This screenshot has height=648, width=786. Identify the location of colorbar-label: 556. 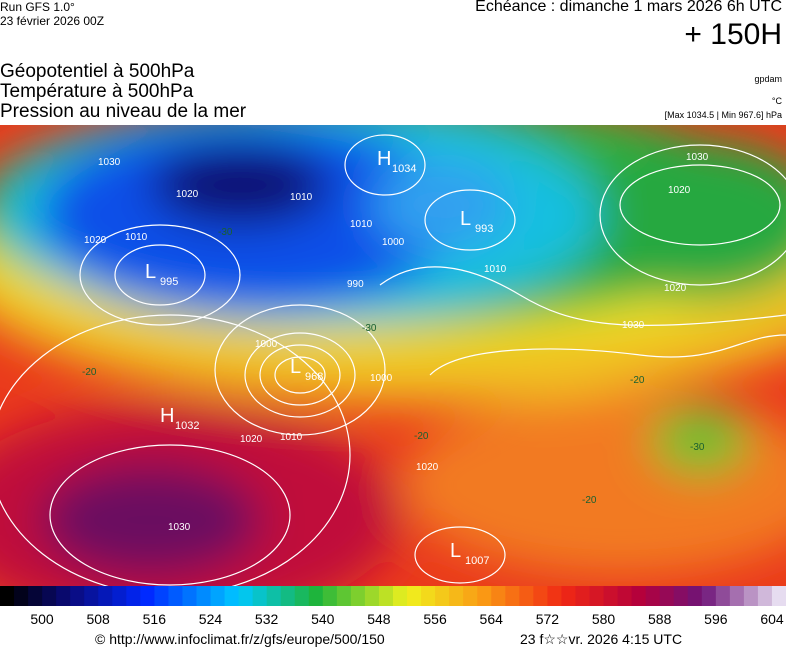
(435, 619).